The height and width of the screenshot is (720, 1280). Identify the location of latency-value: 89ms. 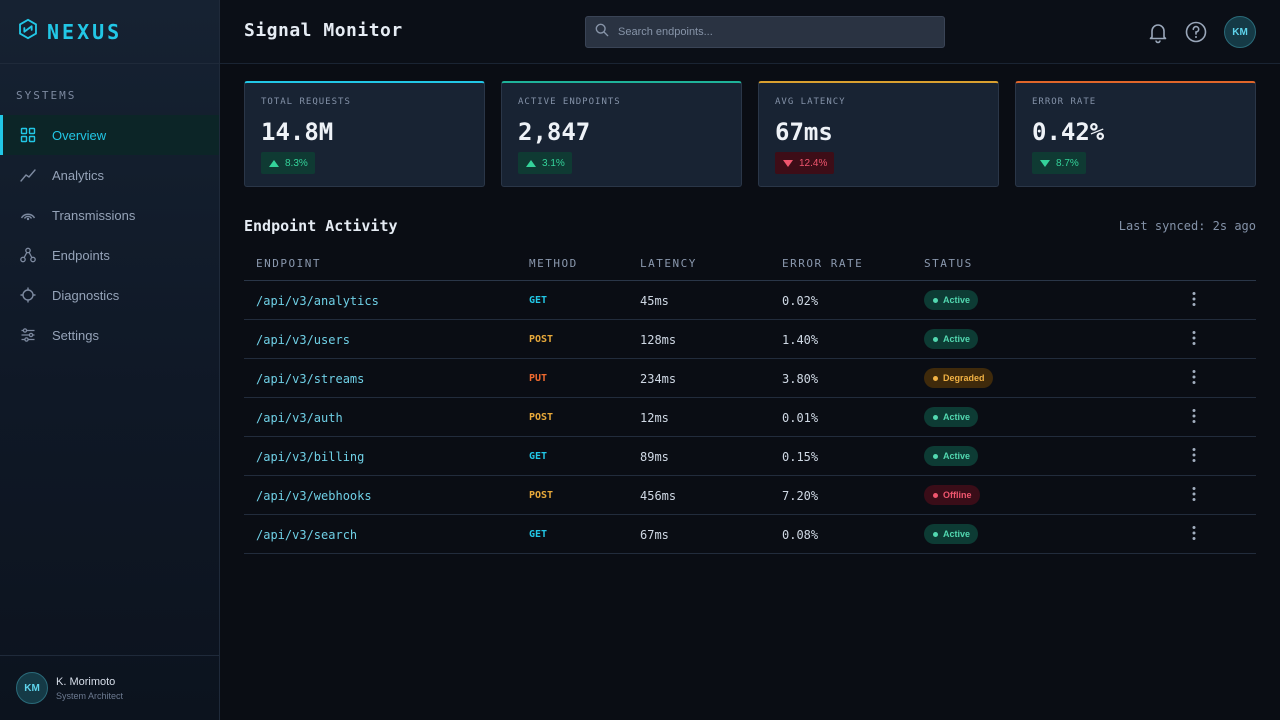
(654, 457).